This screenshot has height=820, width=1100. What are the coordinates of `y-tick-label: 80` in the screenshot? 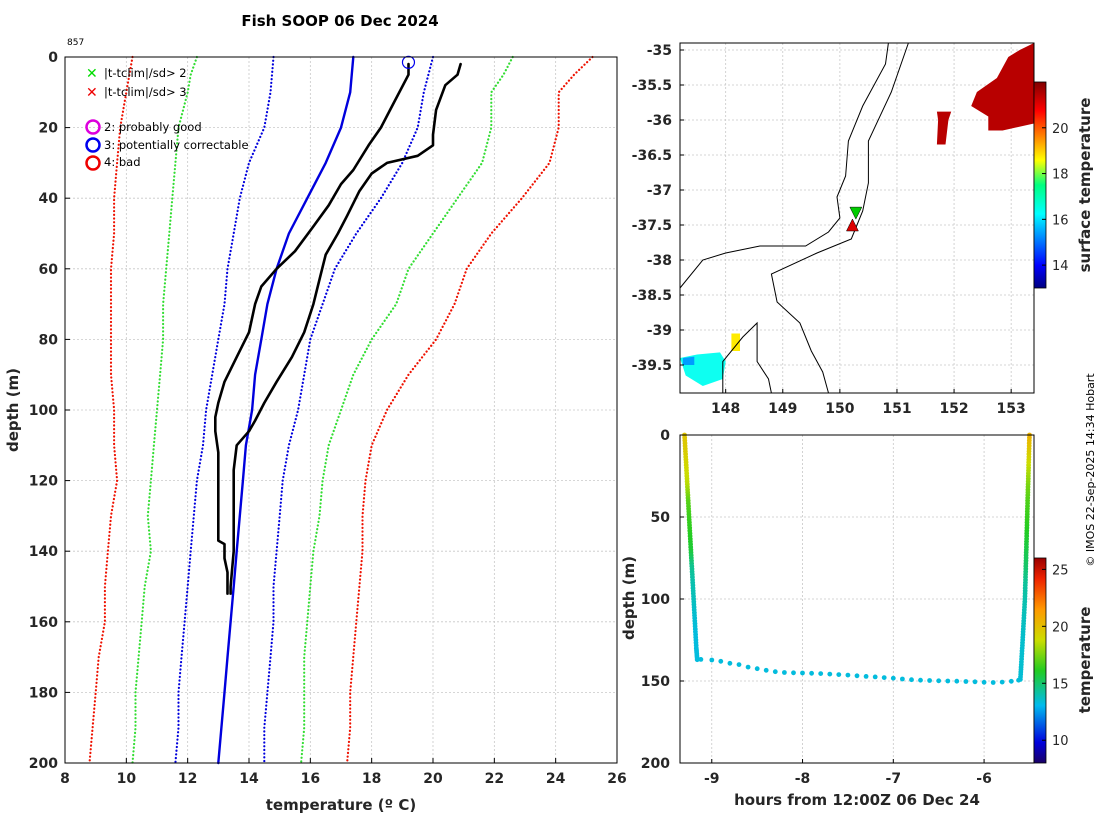 It's located at (49, 340).